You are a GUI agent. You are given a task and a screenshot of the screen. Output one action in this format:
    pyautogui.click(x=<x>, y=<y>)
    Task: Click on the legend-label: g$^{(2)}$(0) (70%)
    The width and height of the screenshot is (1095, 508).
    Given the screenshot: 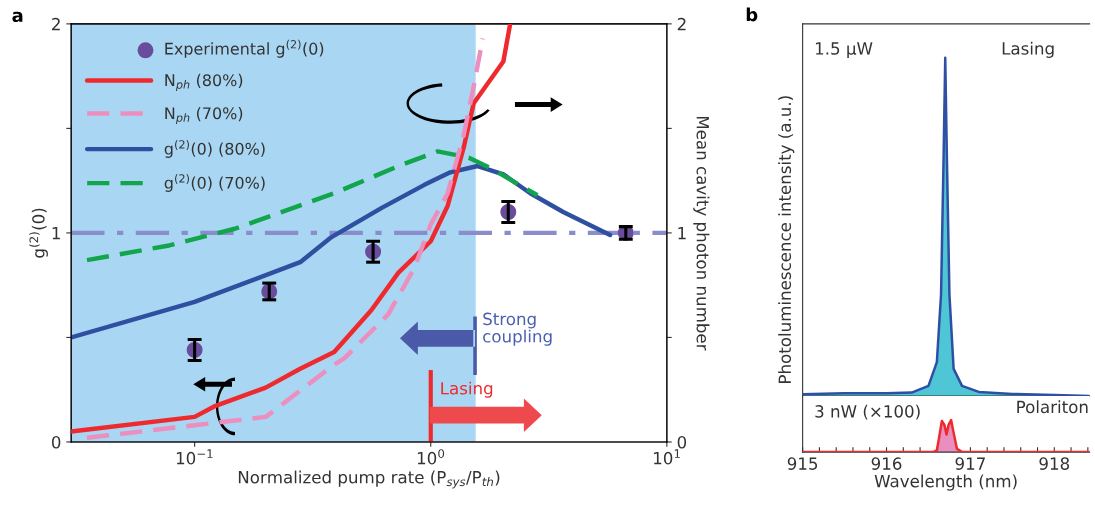 What is the action you would take?
    pyautogui.click(x=214, y=183)
    